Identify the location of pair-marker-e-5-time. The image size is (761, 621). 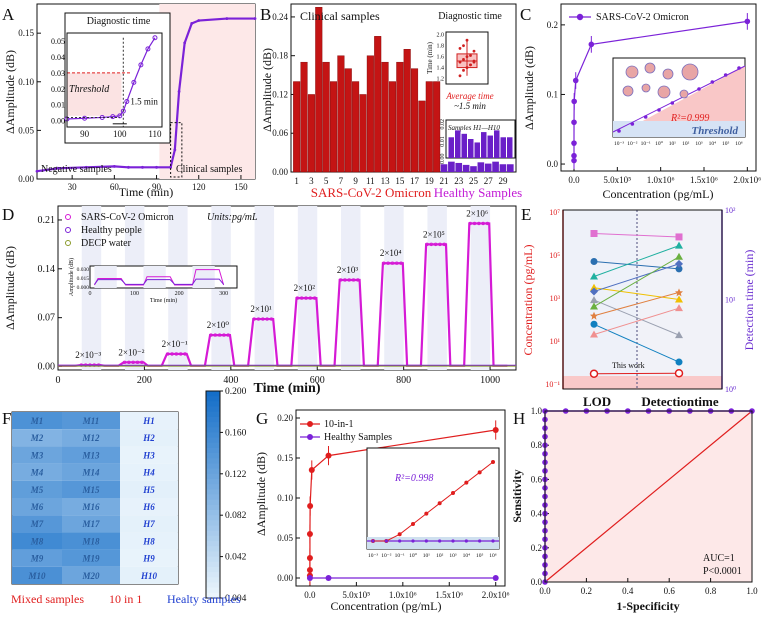
(679, 335).